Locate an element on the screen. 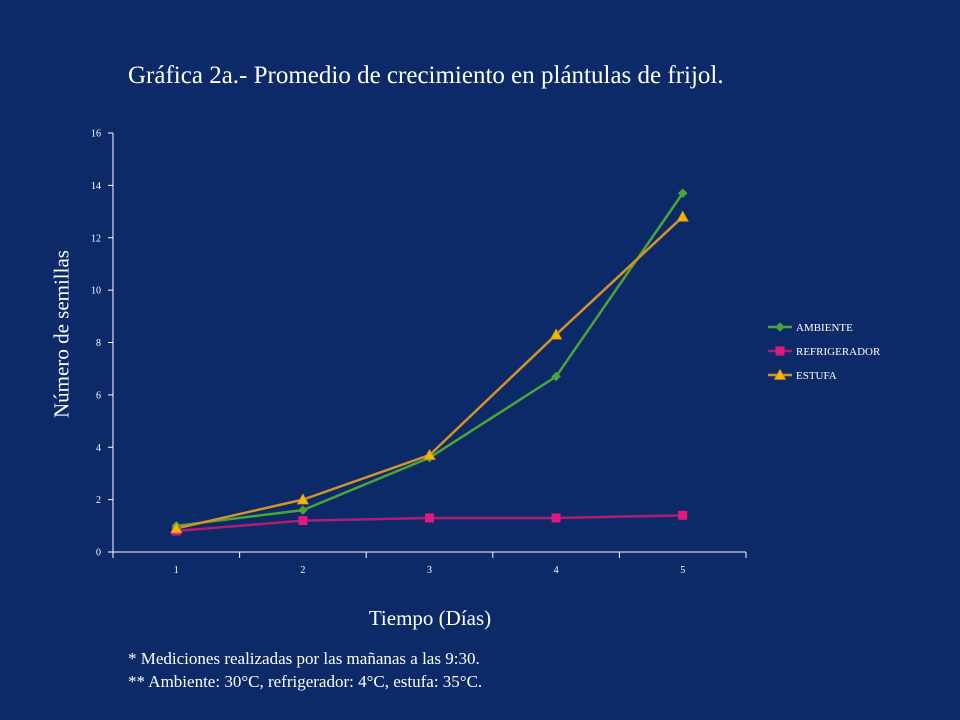  x-tick-label: 3 is located at coordinates (429, 570).